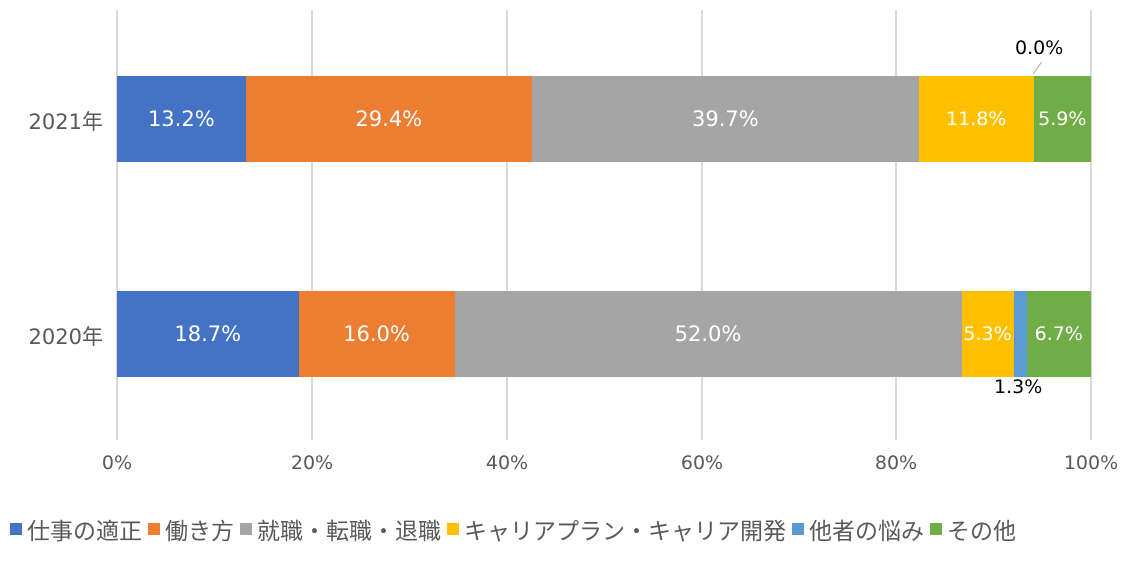 Image resolution: width=1142 pixels, height=576 pixels. What do you see at coordinates (65, 122) in the screenshot?
I see `category-label-2021: 2021年` at bounding box center [65, 122].